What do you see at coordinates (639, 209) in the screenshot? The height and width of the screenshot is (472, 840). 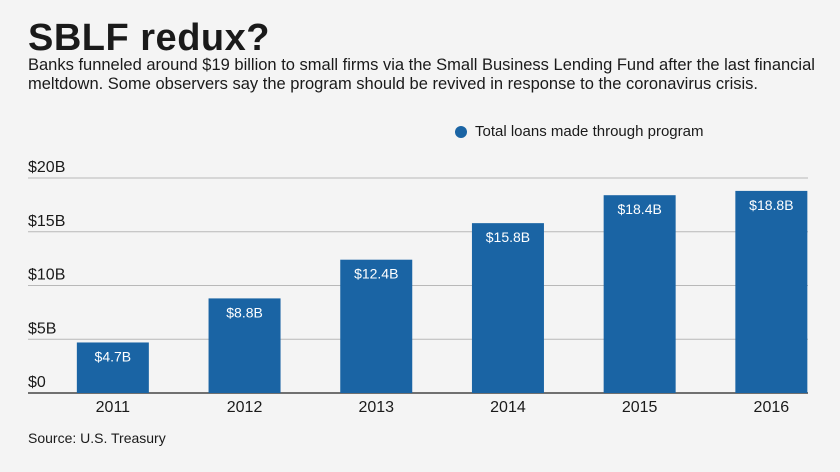 I see `data-label: $18.4B` at bounding box center [639, 209].